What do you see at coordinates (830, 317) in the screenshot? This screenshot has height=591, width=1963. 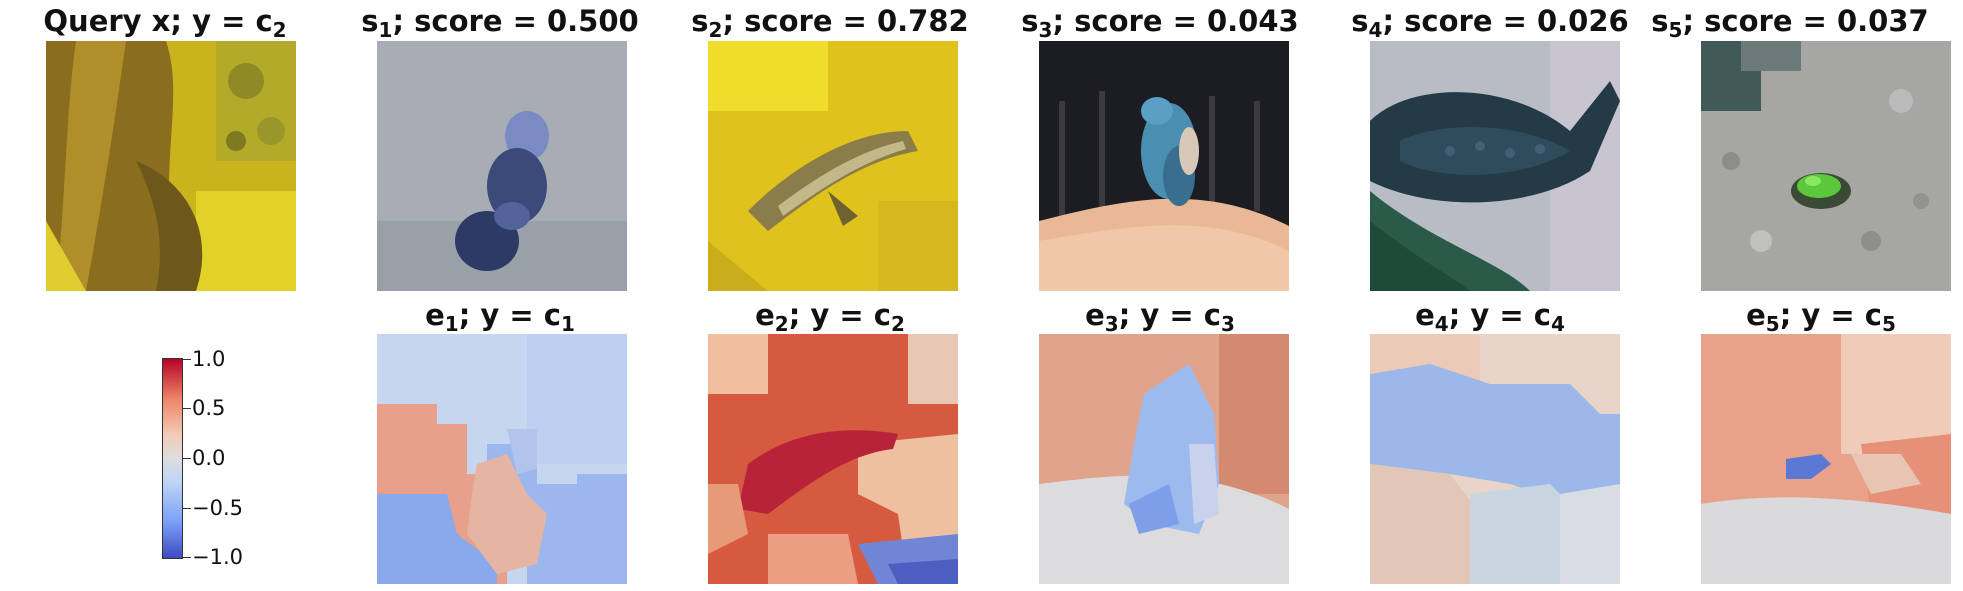 I see `explanation-title: e2; y = c2` at bounding box center [830, 317].